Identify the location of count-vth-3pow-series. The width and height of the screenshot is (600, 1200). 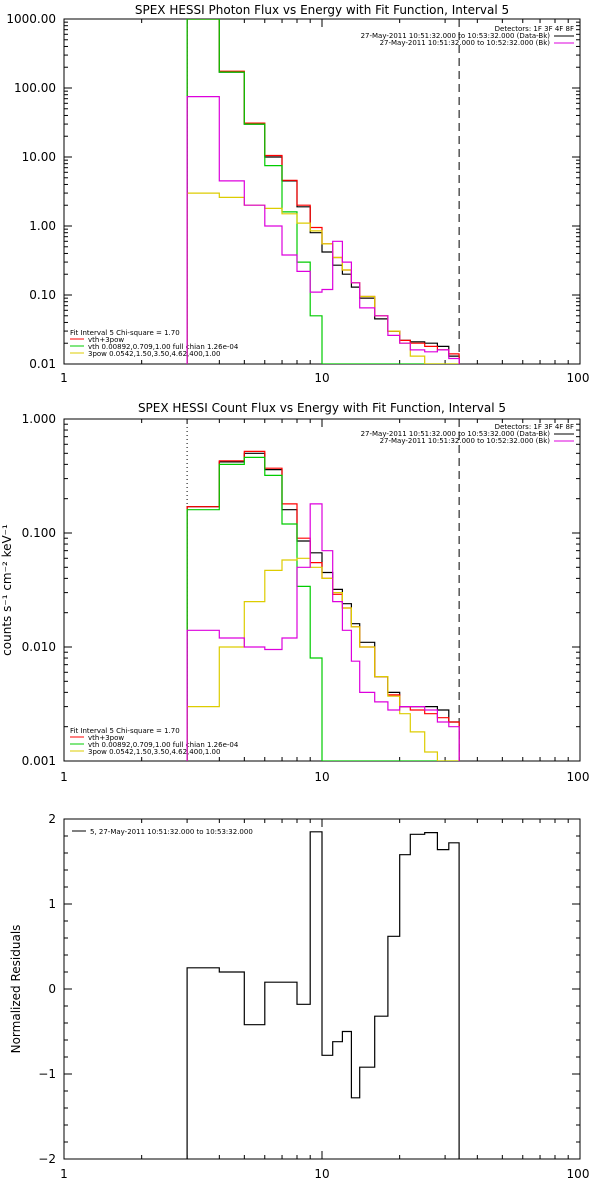
(323, 605).